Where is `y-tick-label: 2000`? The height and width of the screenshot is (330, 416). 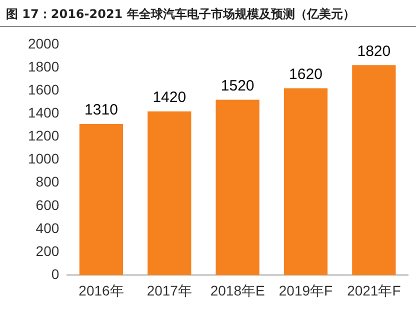 y-tick-label: 2000 is located at coordinates (44, 43).